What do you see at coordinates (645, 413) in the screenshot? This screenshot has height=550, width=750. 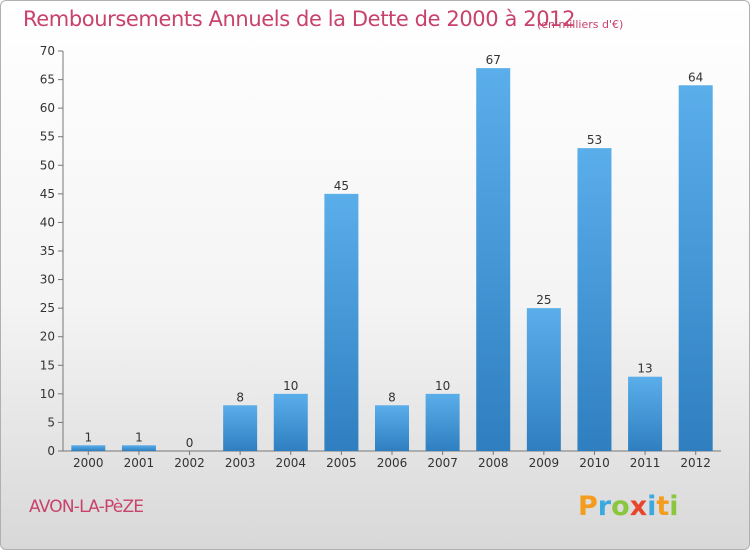 I see `bar-2011` at bounding box center [645, 413].